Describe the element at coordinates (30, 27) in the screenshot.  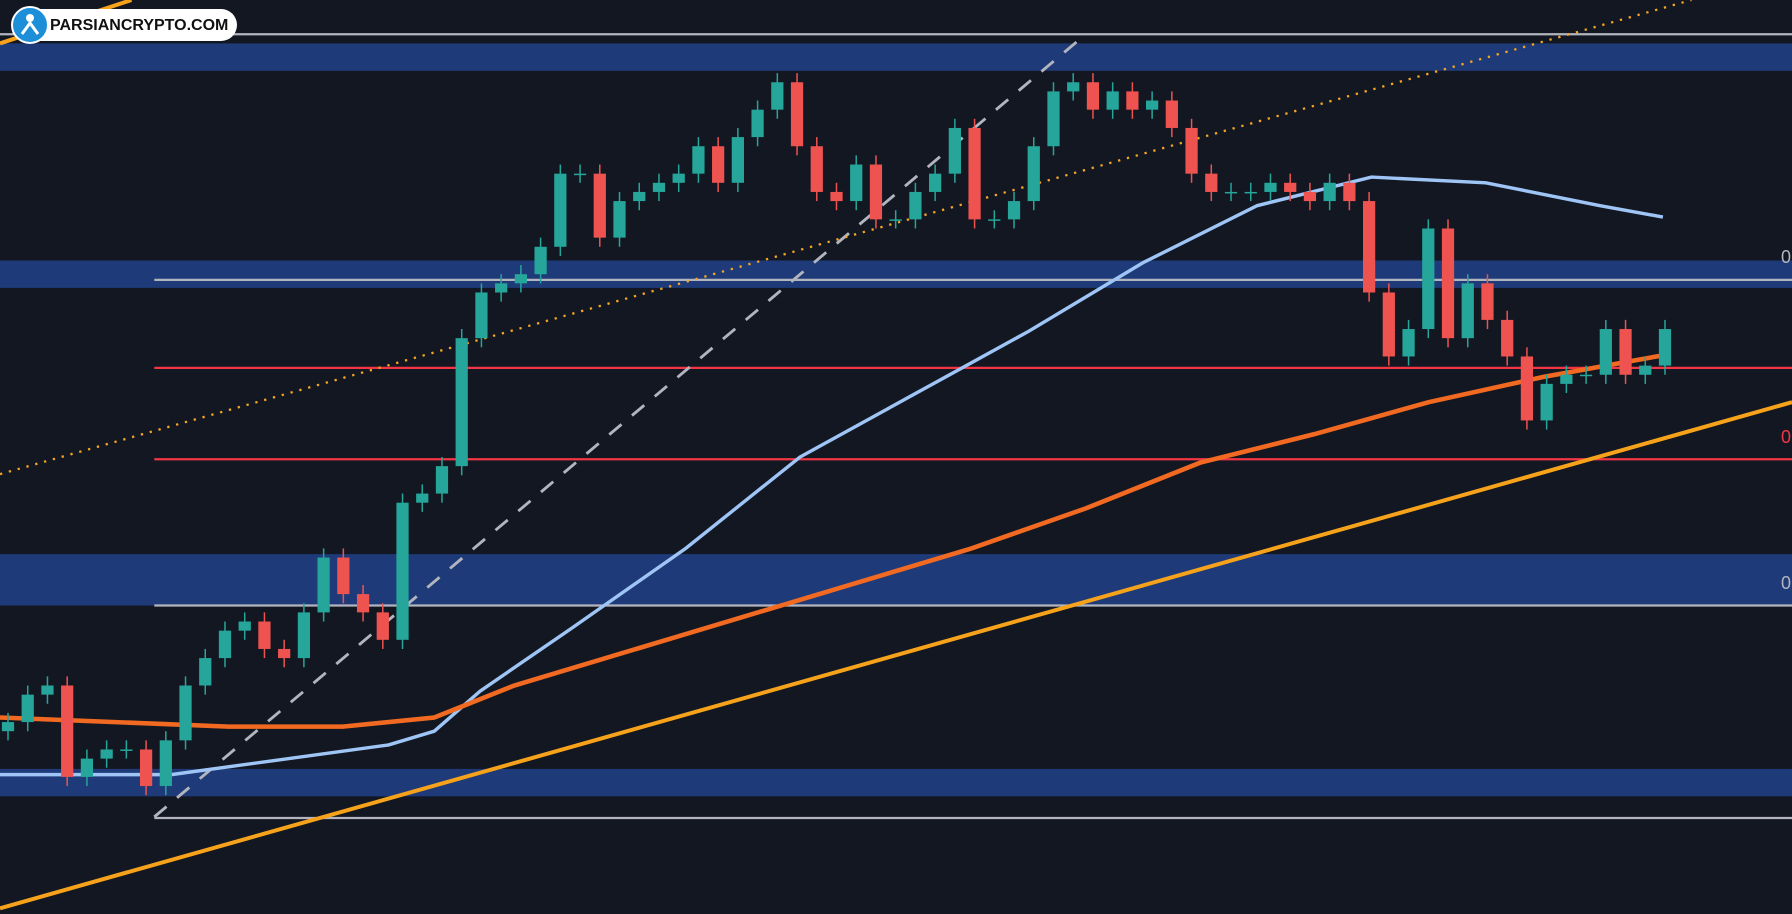
I see `logo-icon-part` at that location.